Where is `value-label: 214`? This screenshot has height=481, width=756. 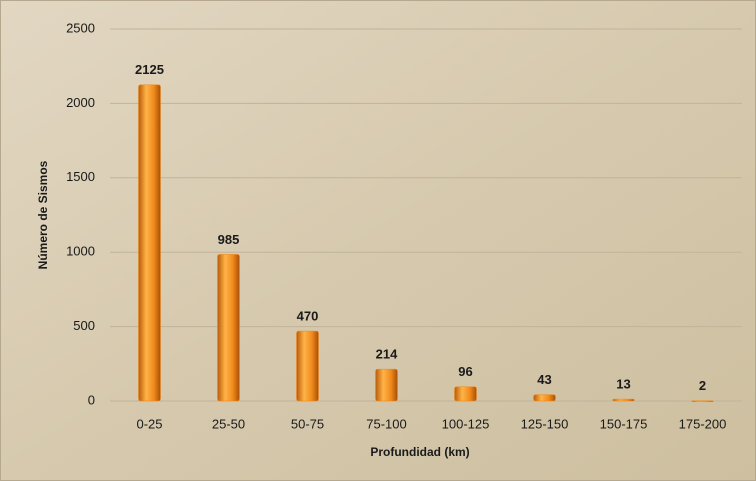 value-label: 214 is located at coordinates (387, 354).